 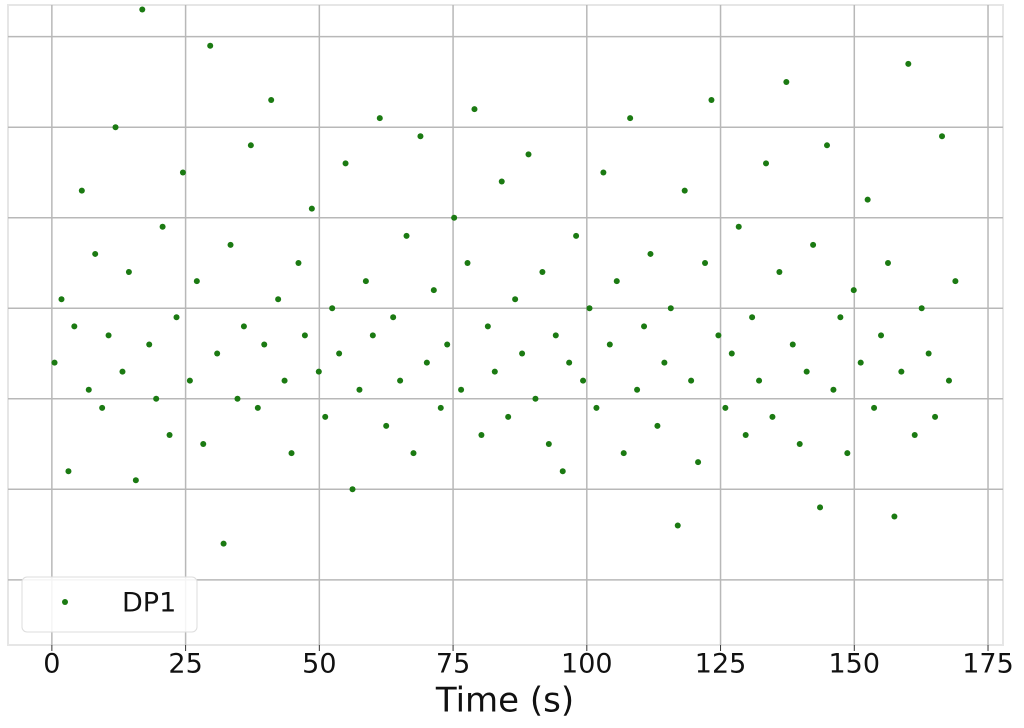 What do you see at coordinates (721, 664) in the screenshot?
I see `x-tick-label: 125` at bounding box center [721, 664].